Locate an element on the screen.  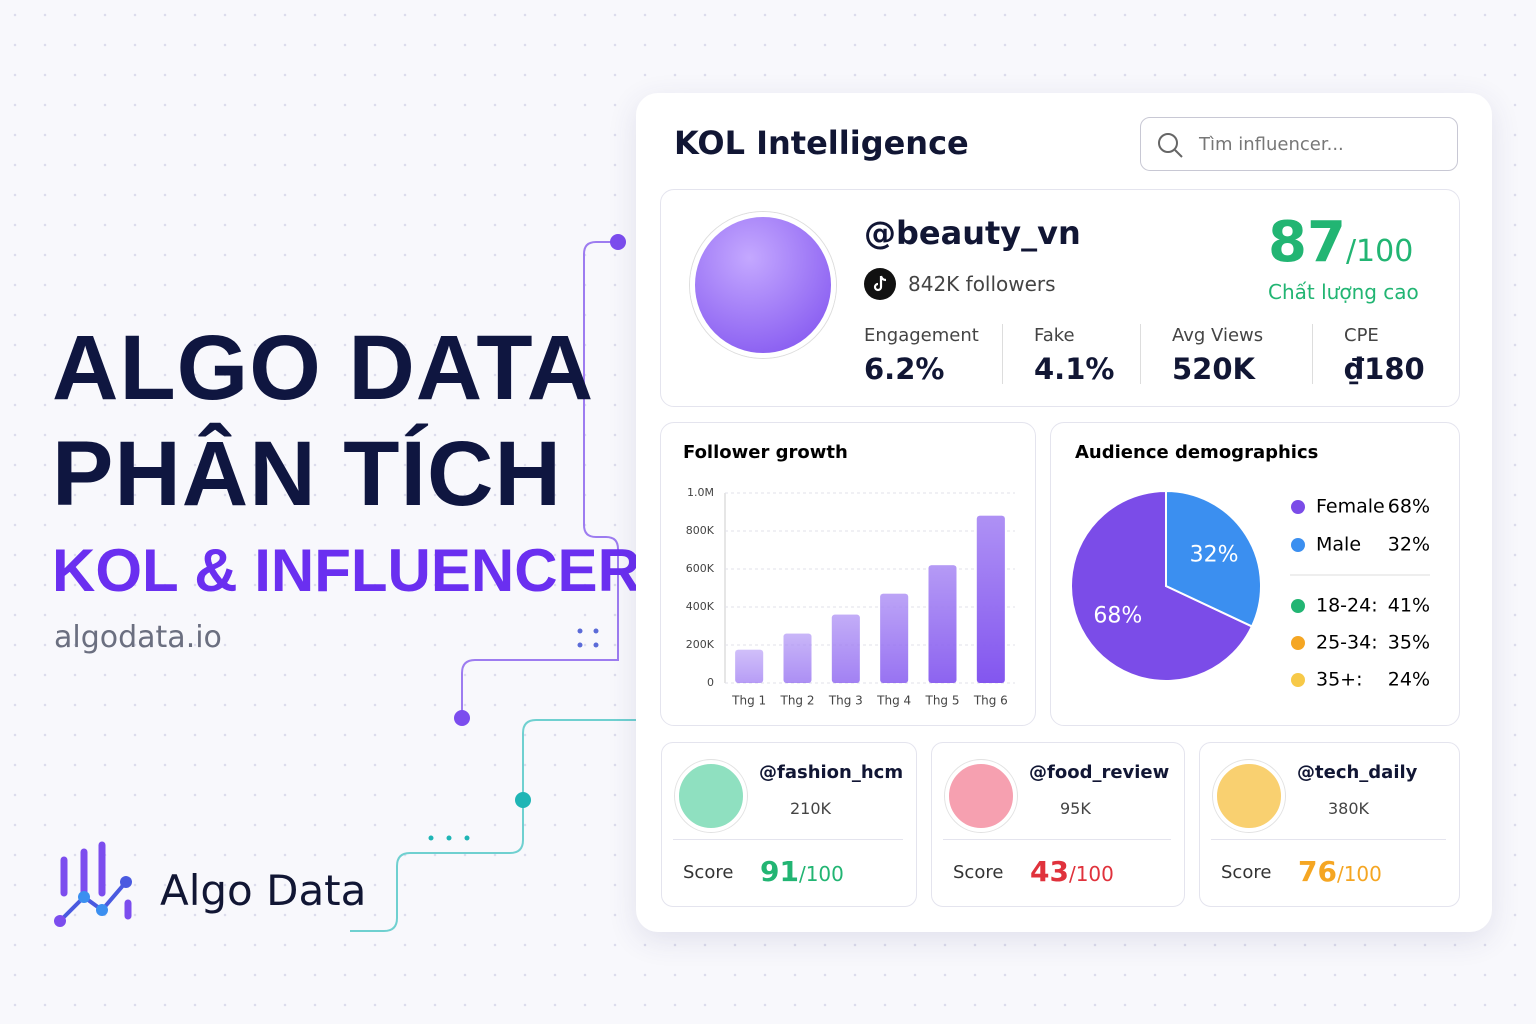
pie-label: 68% is located at coordinates (1117, 616).